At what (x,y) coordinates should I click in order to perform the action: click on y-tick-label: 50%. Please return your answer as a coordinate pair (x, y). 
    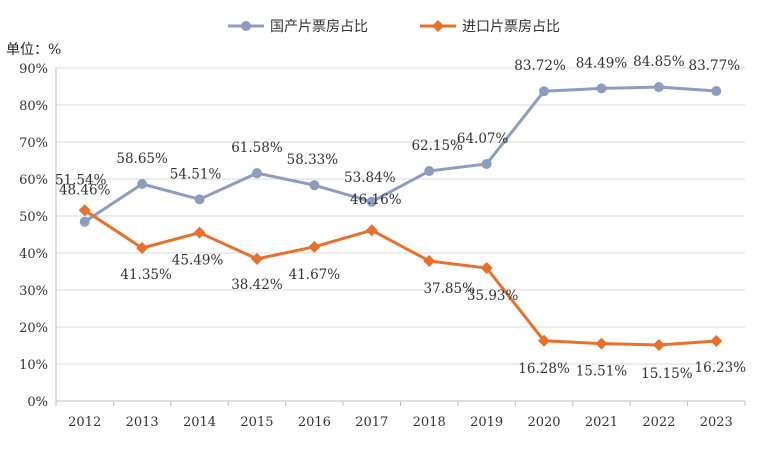
    Looking at the image, I should click on (33, 217).